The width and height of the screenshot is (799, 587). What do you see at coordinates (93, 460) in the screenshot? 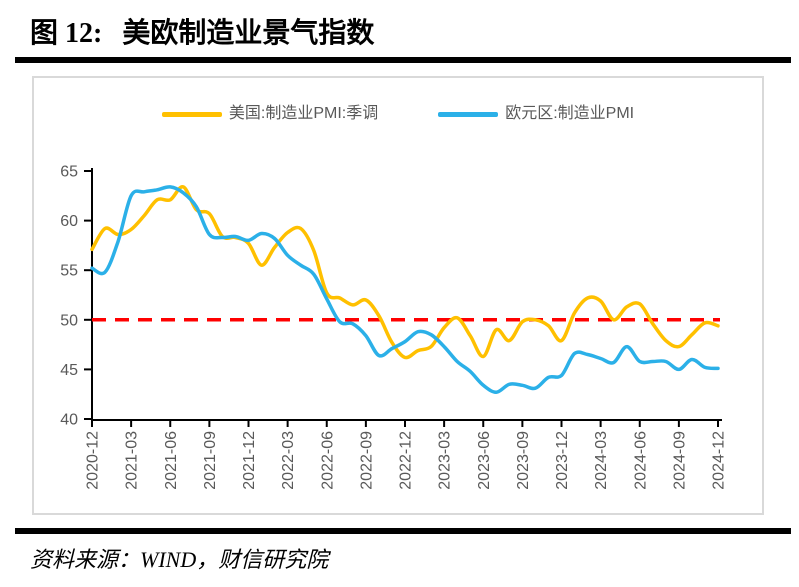
I see `x-tick-label: 2020-12` at bounding box center [93, 460].